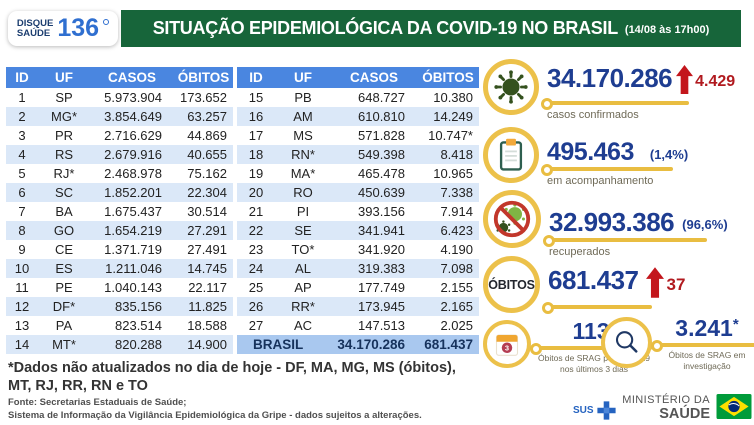 This screenshot has width=754, height=425. I want to click on table-row: 9 CE 1.371.719 27.491, so click(119, 249).